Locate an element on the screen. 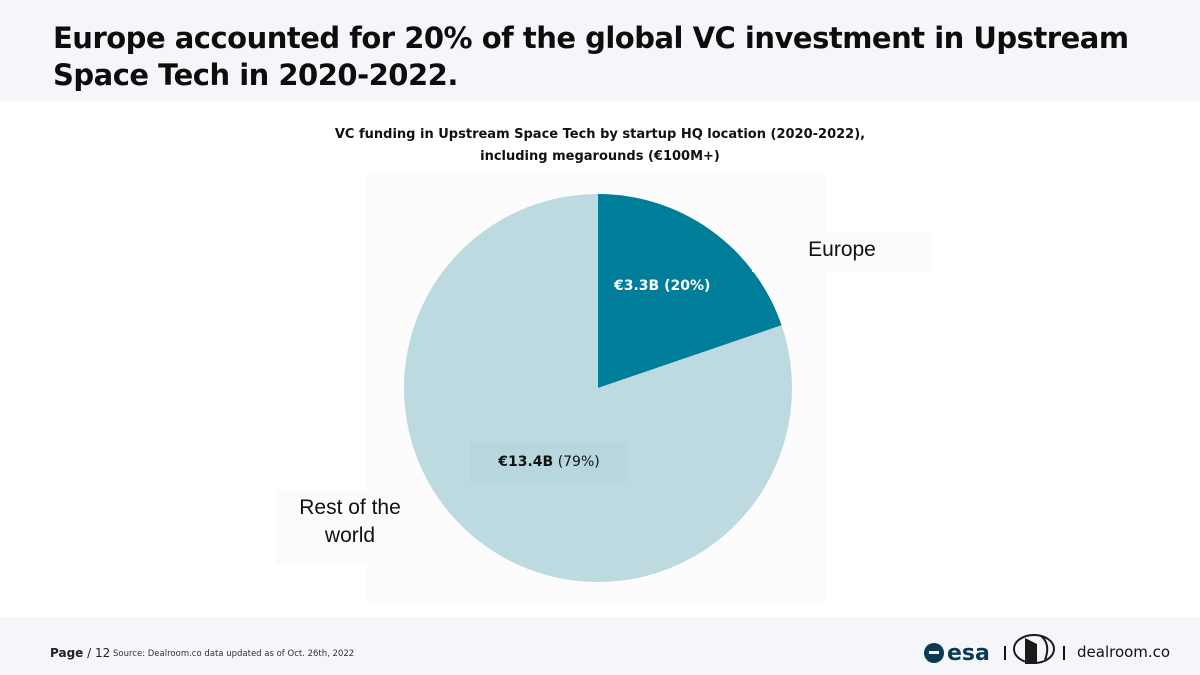 The height and width of the screenshot is (675, 1200). esa-logo-icon is located at coordinates (934, 653).